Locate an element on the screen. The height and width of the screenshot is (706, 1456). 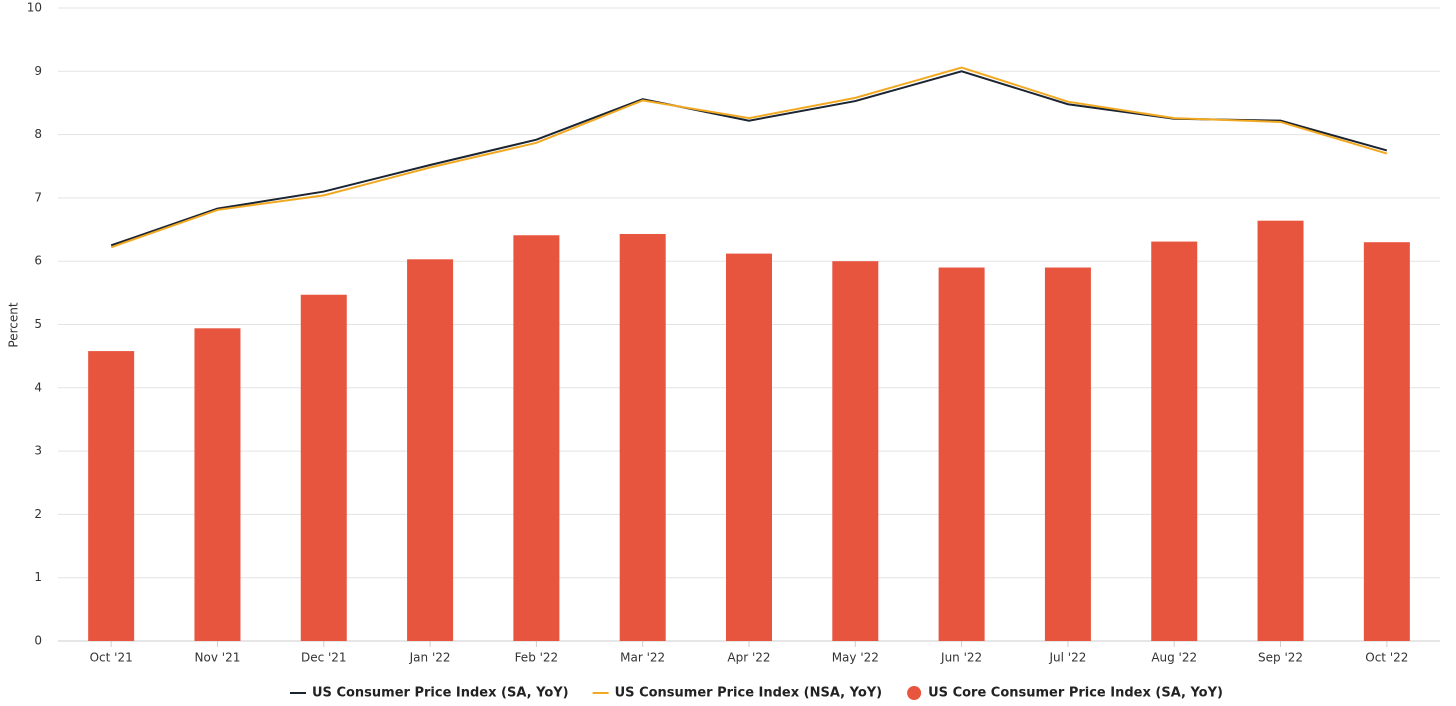
y-tick-label: 10 is located at coordinates (34, 8).